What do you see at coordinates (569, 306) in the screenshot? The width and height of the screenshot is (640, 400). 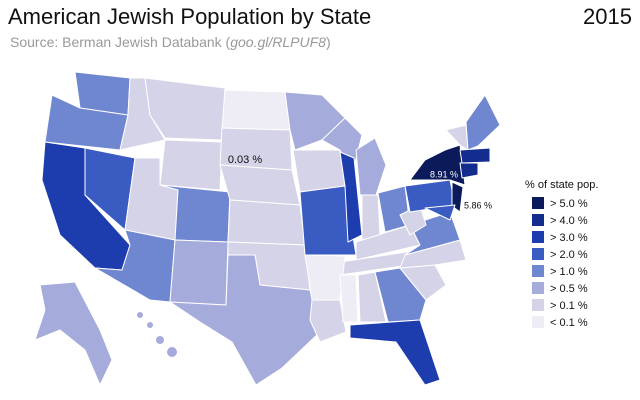 I see `legend-label: > 0.1 %` at bounding box center [569, 306].